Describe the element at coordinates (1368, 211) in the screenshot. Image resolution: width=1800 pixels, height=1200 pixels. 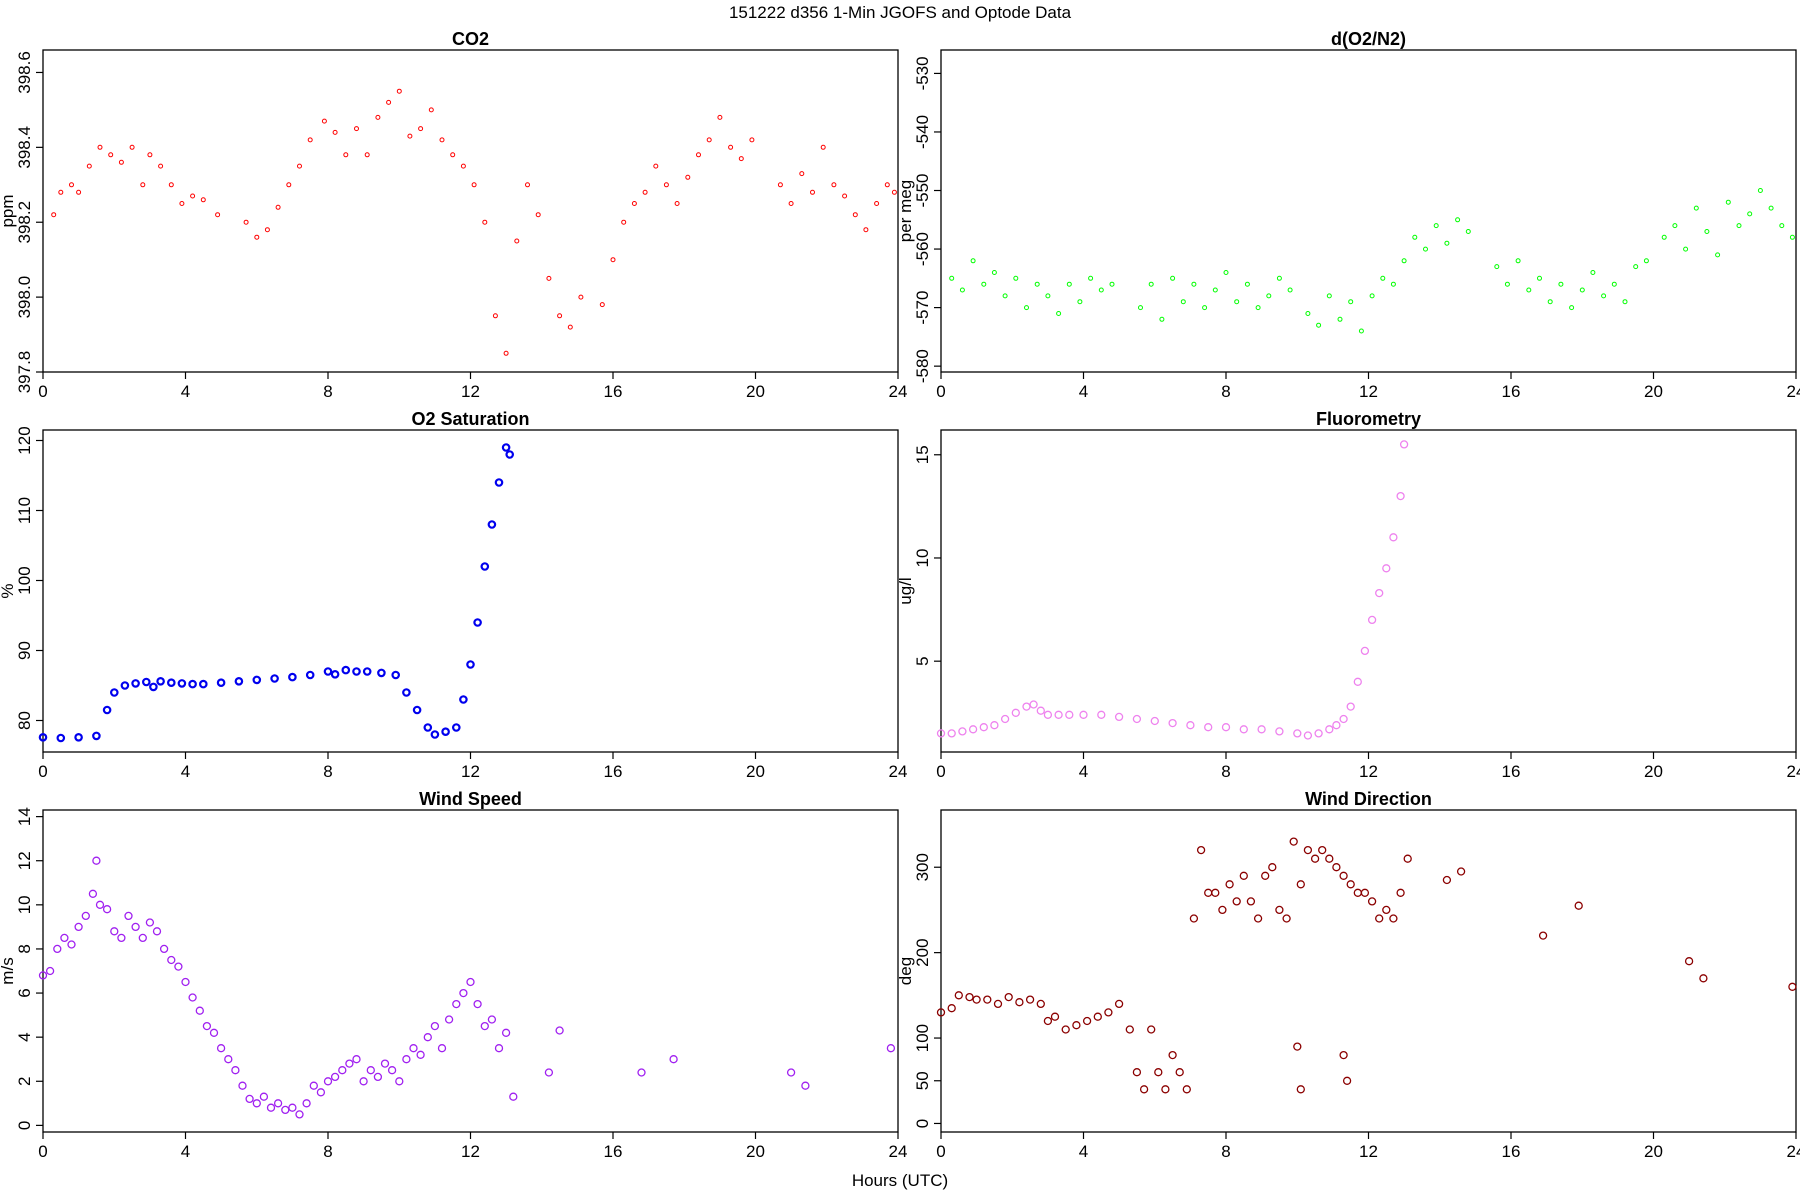
I see `plot-frame` at that location.